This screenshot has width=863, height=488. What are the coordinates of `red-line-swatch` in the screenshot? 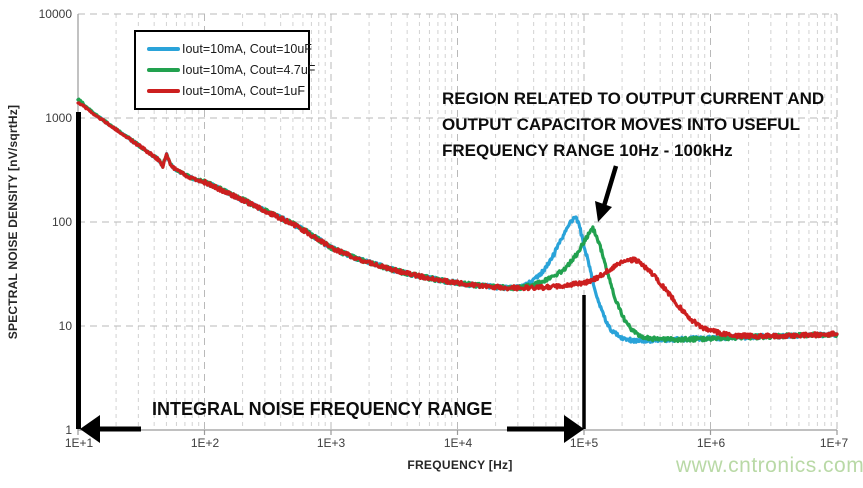 It's located at (163, 90).